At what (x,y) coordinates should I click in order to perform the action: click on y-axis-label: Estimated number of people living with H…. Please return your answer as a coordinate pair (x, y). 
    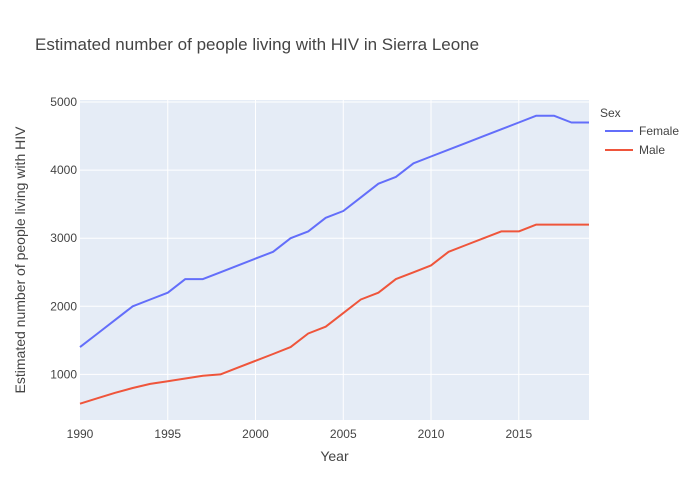
    Looking at the image, I should click on (20, 260).